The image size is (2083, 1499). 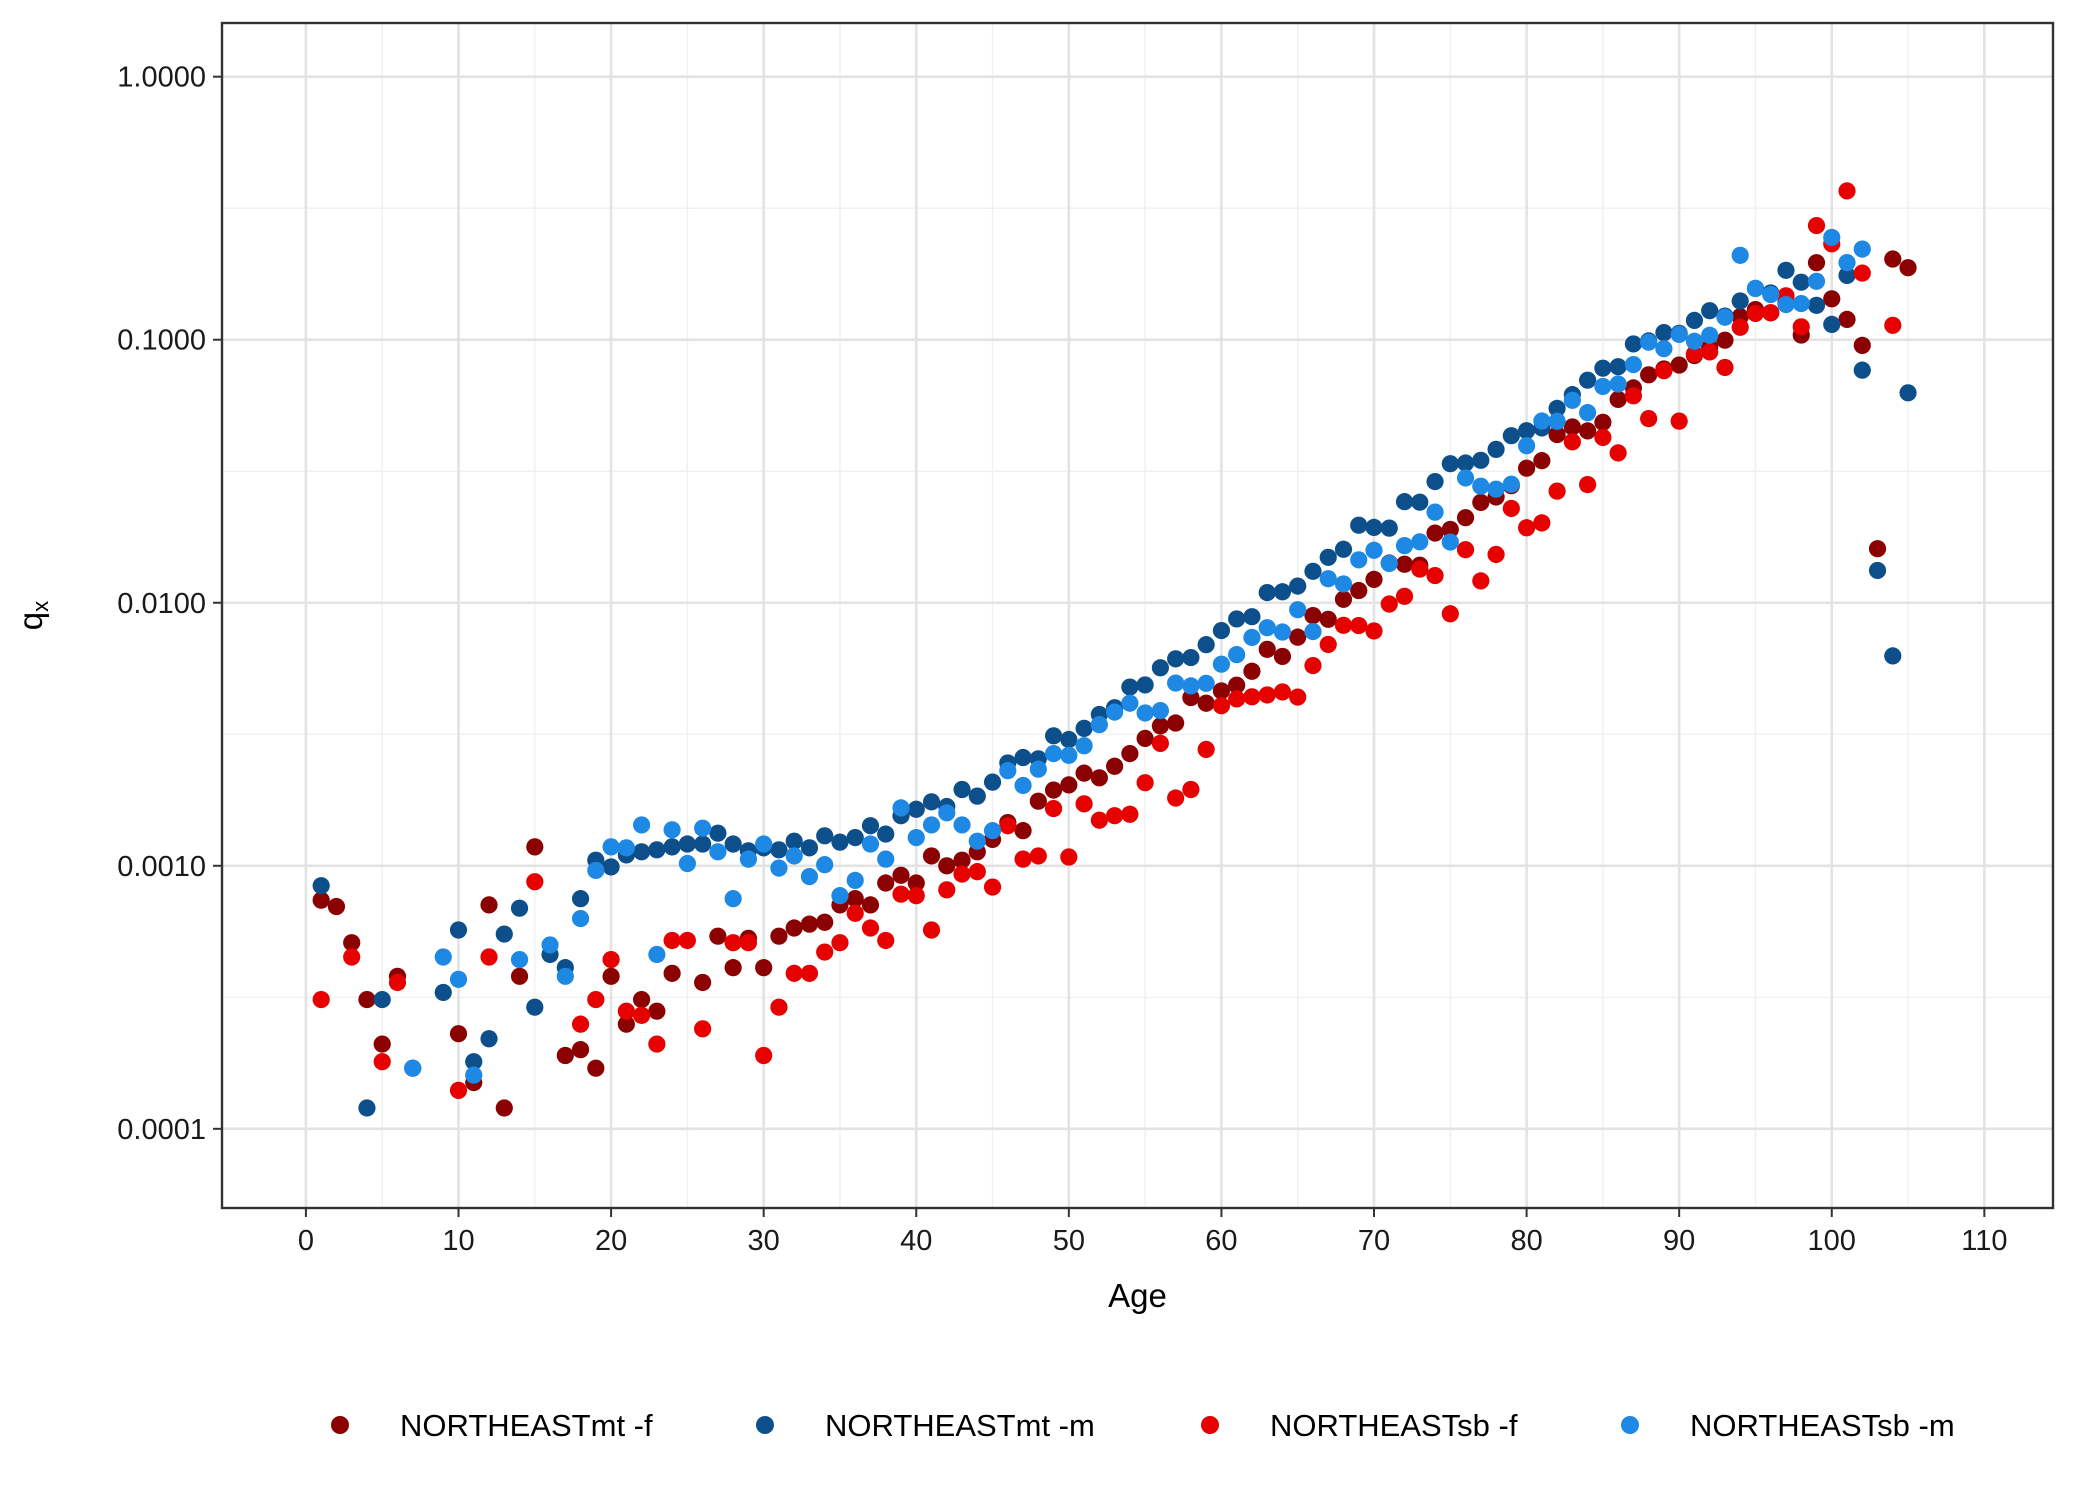 What do you see at coordinates (1788, 1425) in the screenshot?
I see `legend-item: NORTHEASTsb -m` at bounding box center [1788, 1425].